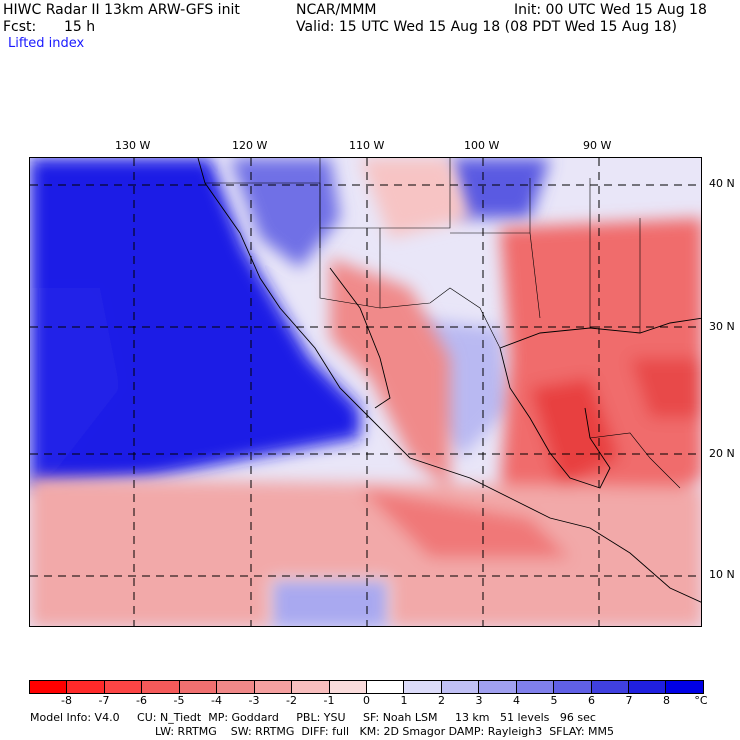 This screenshot has width=740, height=740. I want to click on lat-label-20n: 20 N, so click(722, 453).